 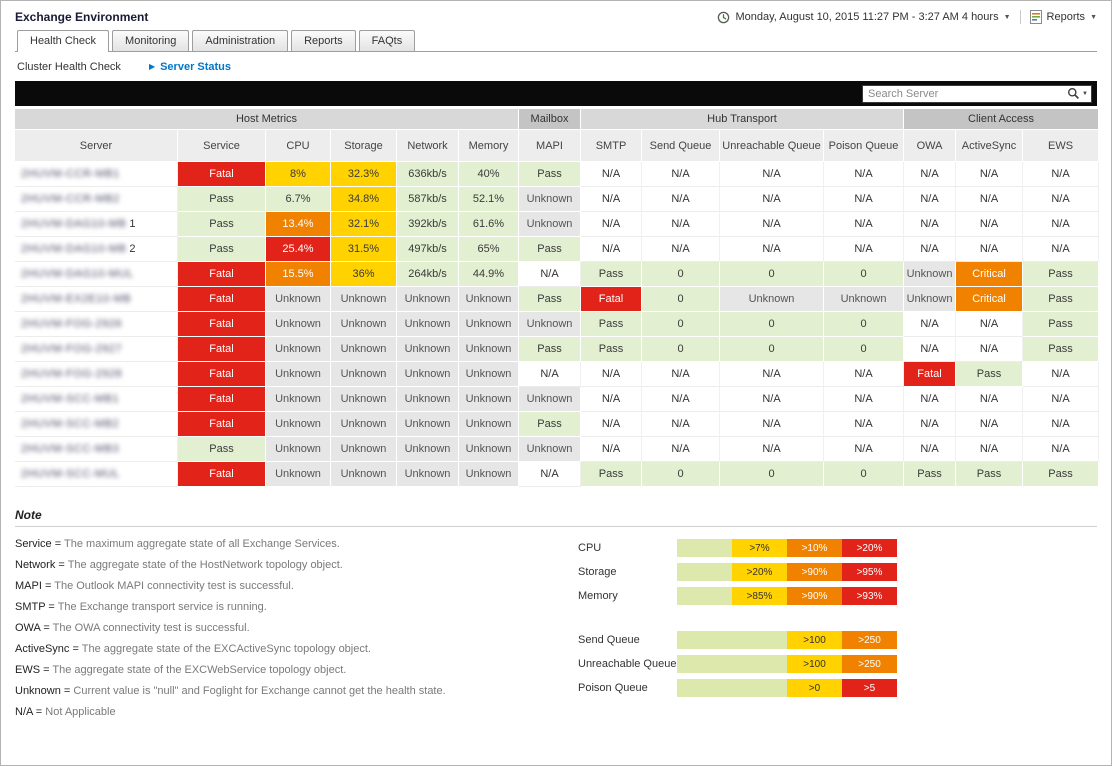 I want to click on column-header-storage: Storage, so click(x=364, y=146).